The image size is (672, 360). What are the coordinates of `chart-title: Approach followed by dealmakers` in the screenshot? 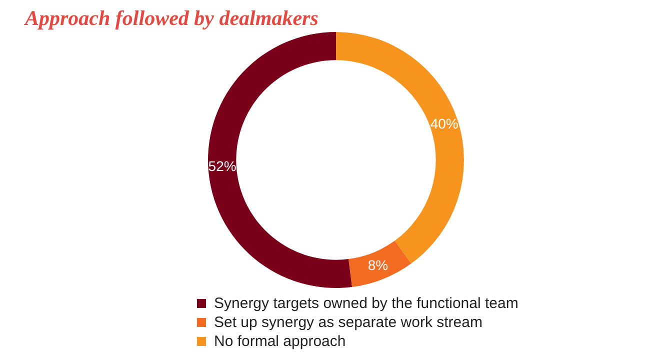 It's located at (171, 18).